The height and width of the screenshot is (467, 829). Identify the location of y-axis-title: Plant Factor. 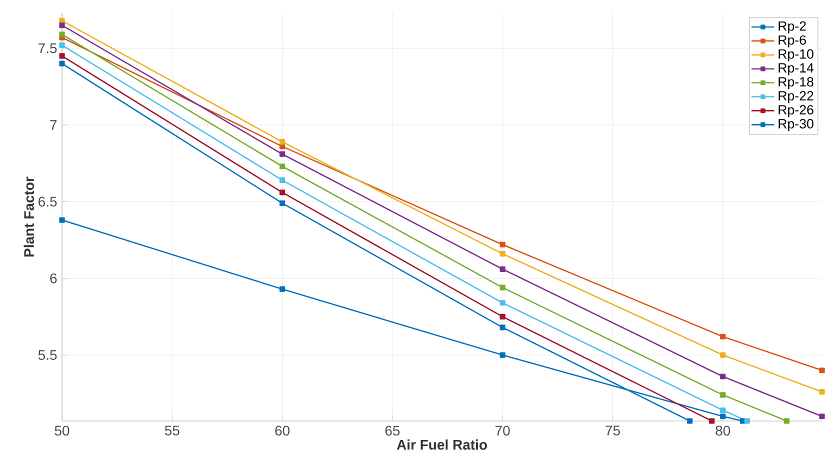
(29, 216).